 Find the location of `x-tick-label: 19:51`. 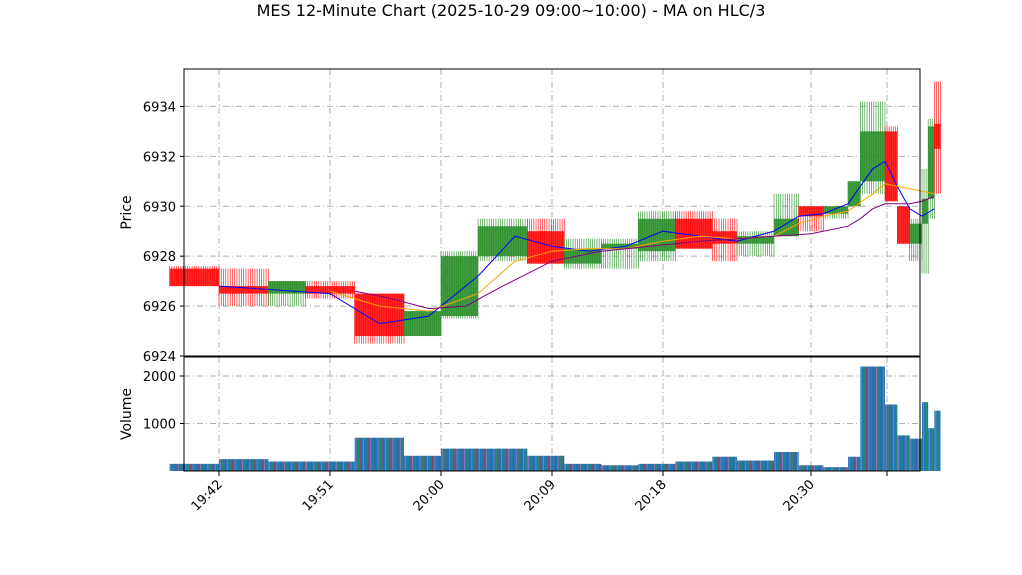

x-tick-label: 19:51 is located at coordinates (318, 495).